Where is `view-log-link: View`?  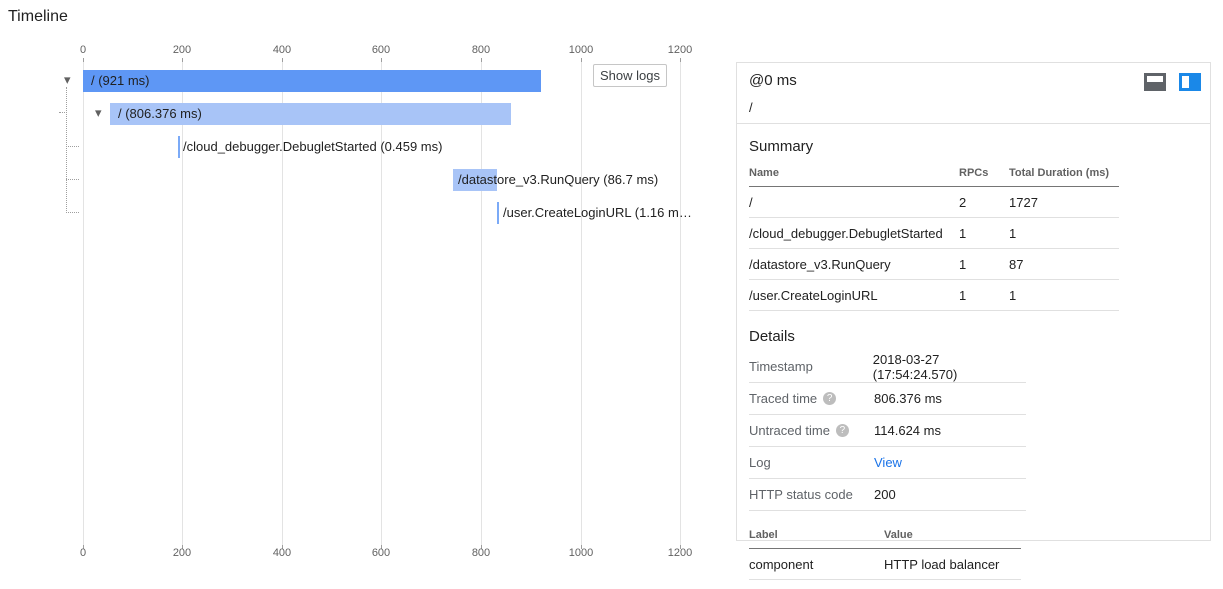
view-log-link: View is located at coordinates (888, 462).